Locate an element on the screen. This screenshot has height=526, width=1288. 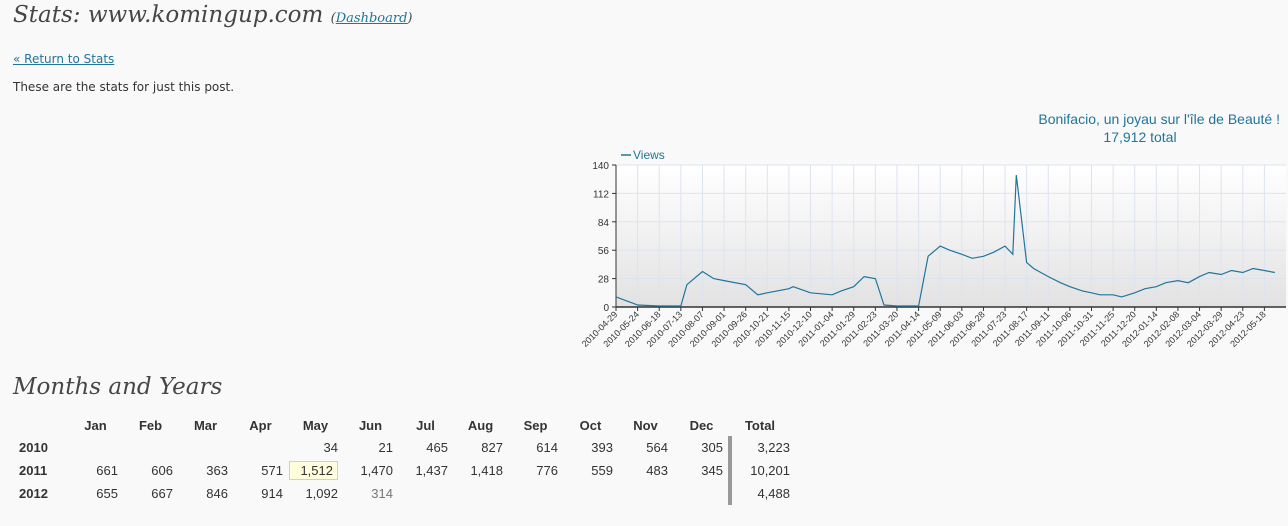
table-cell: 465 is located at coordinates (437, 447).